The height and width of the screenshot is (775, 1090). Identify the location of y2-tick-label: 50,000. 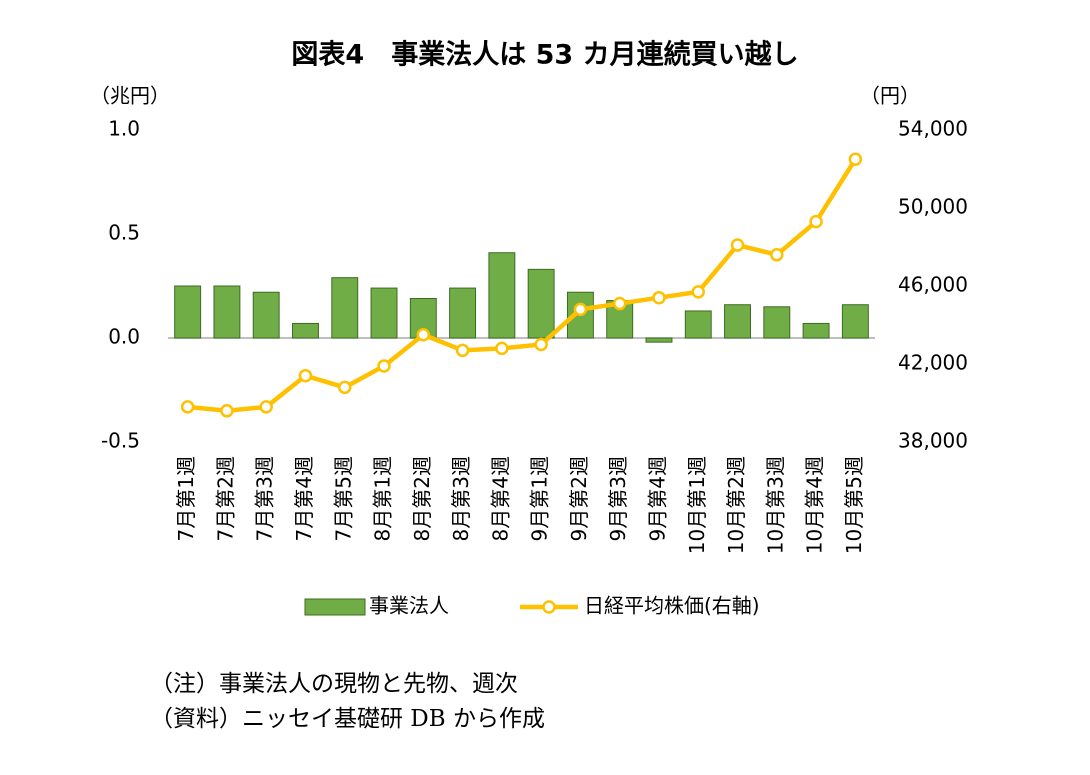
(933, 207).